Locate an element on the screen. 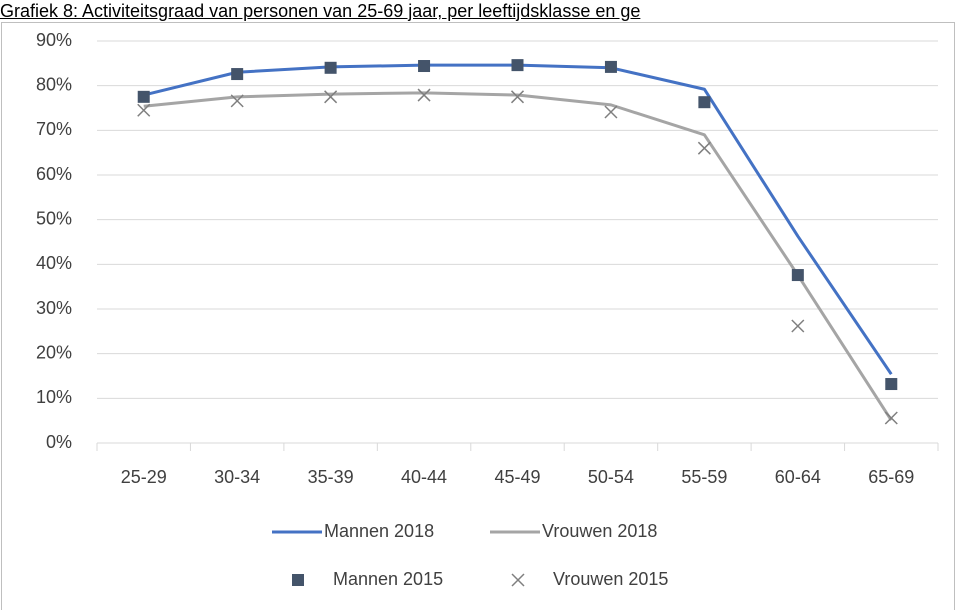  y-tick-label: 50% is located at coordinates (54, 218).